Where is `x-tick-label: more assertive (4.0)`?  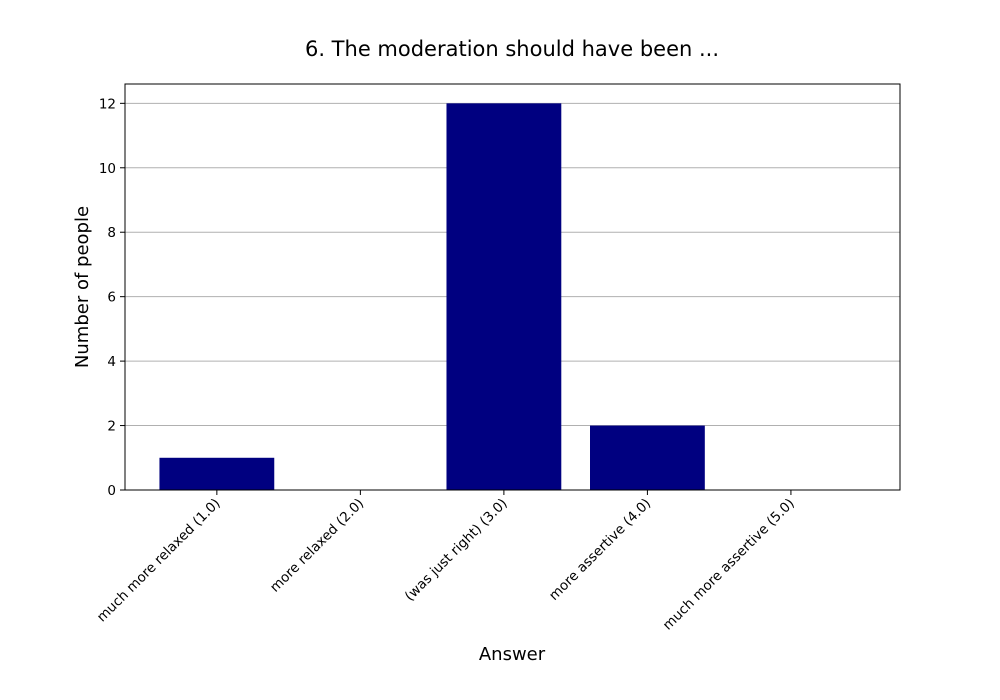
x-tick-label: more assertive (4.0) is located at coordinates (600, 550).